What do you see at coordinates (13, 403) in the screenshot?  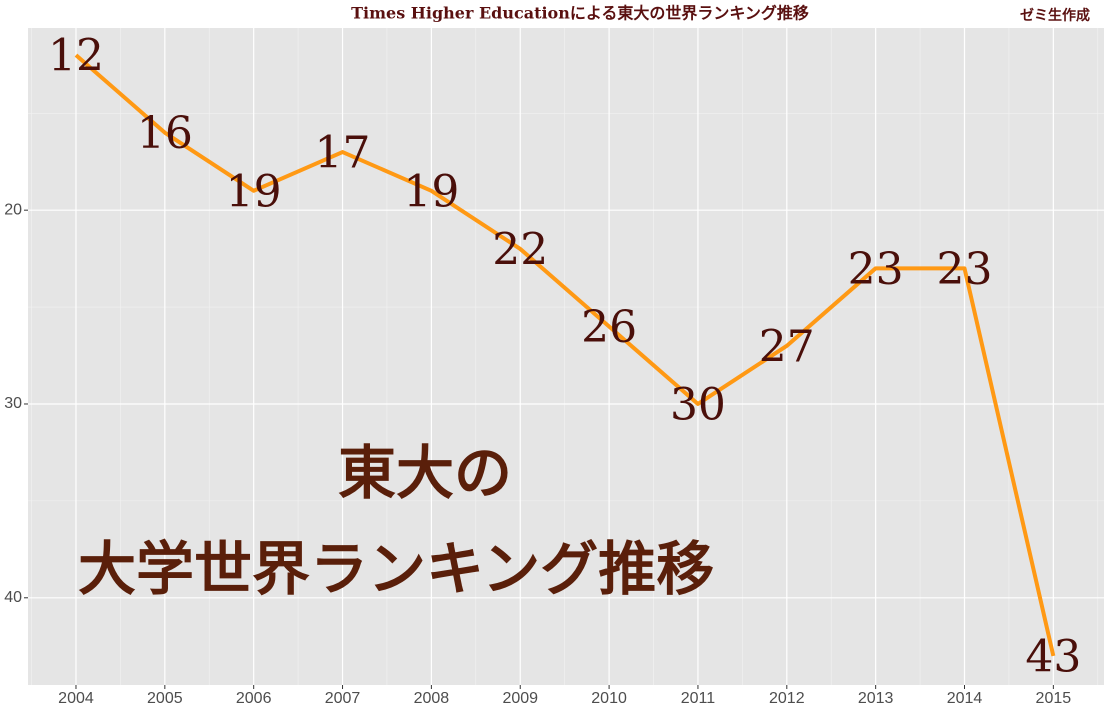 I see `y-tick-label: 30` at bounding box center [13, 403].